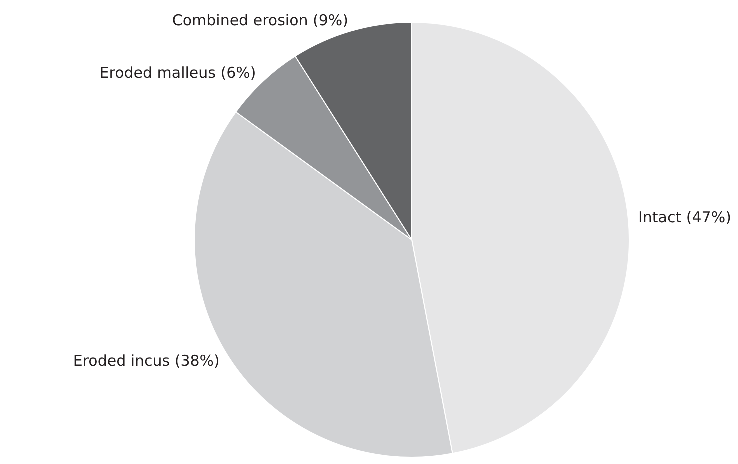  Describe the element at coordinates (685, 217) in the screenshot. I see `slice-label: Intact (47%)` at that location.